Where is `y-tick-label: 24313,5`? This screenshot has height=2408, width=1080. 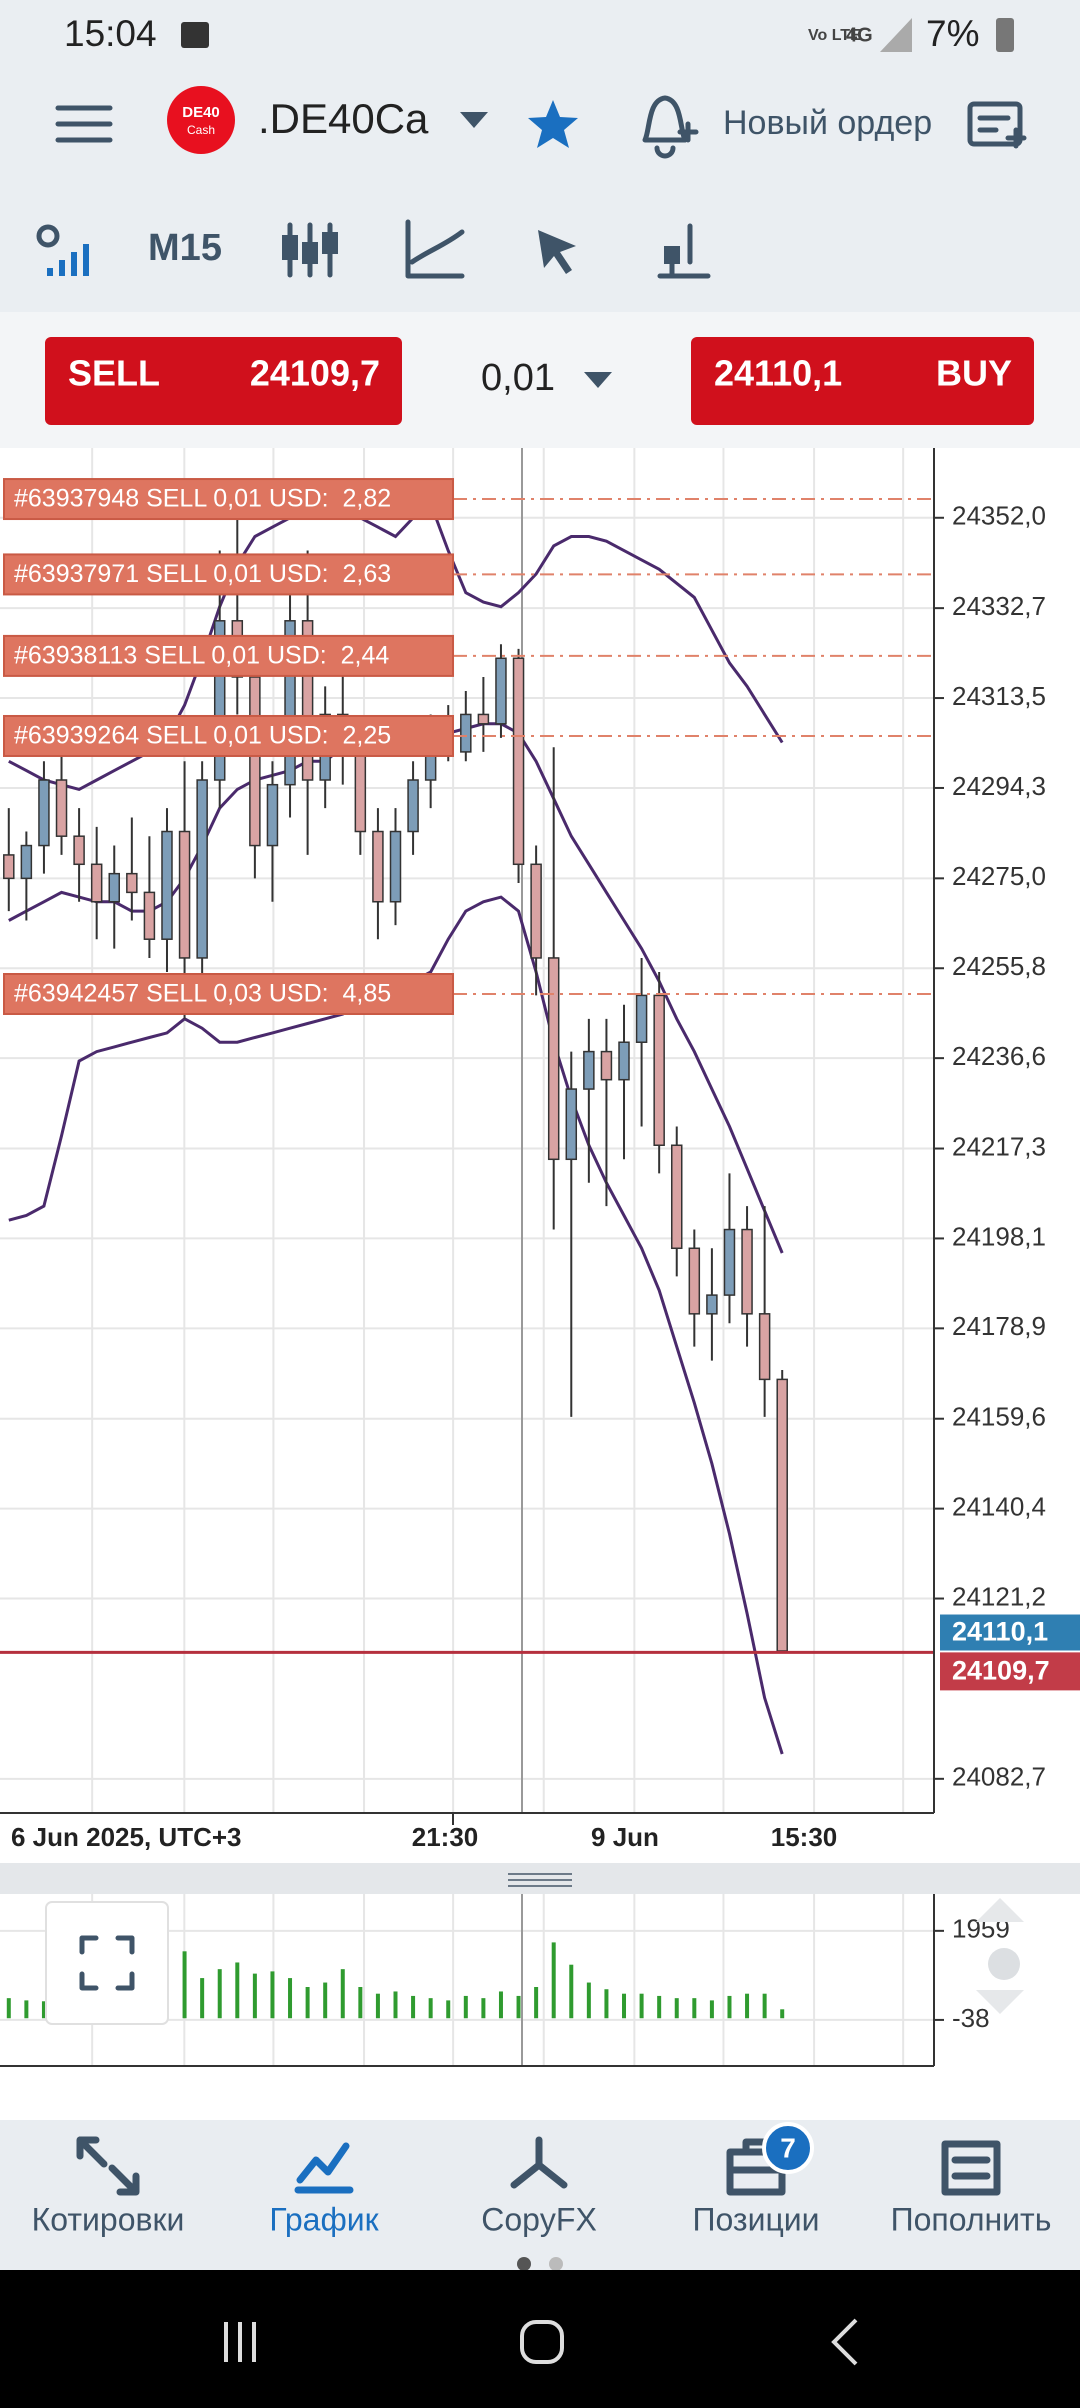 y-tick-label: 24313,5 is located at coordinates (999, 696).